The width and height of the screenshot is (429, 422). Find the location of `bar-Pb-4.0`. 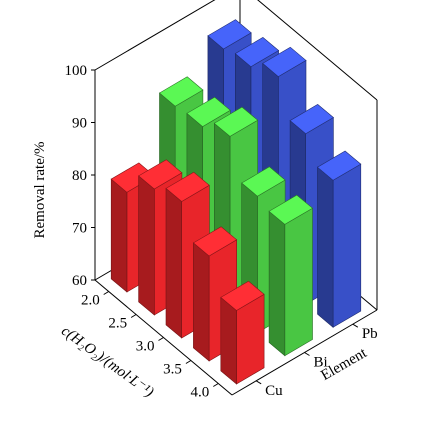

bar-Pb-4.0 is located at coordinates (339, 239).